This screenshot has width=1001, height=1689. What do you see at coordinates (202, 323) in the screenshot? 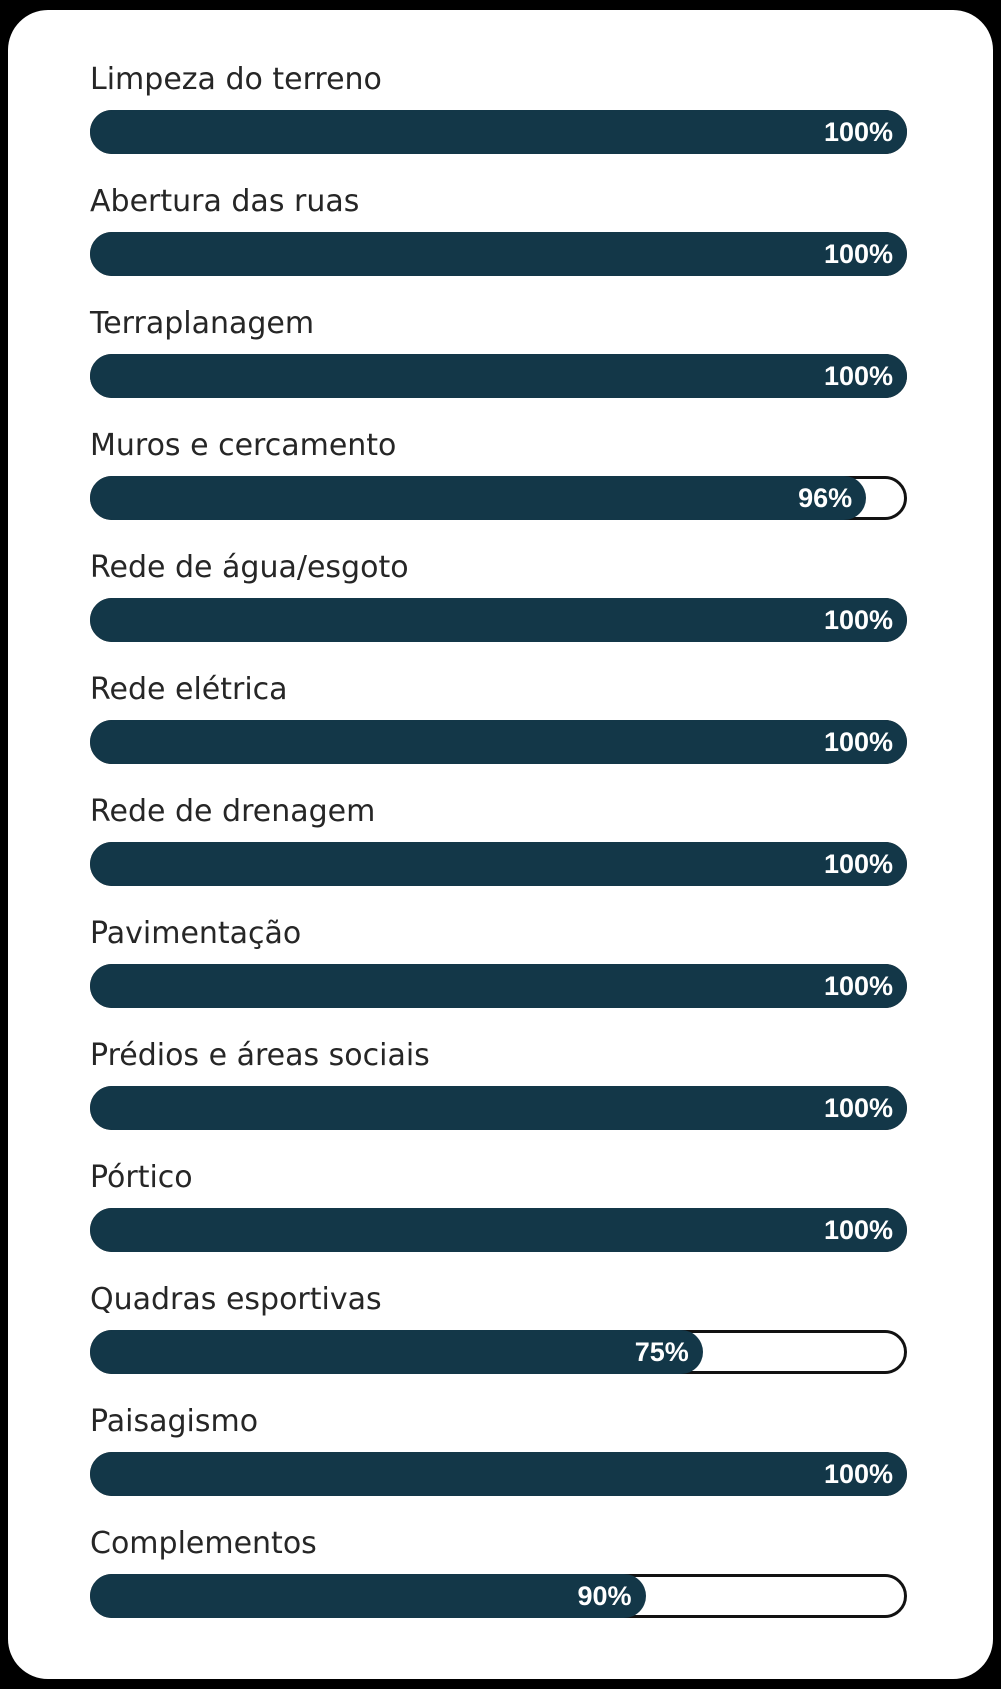
I see `phase-label: Terraplanagem` at bounding box center [202, 323].